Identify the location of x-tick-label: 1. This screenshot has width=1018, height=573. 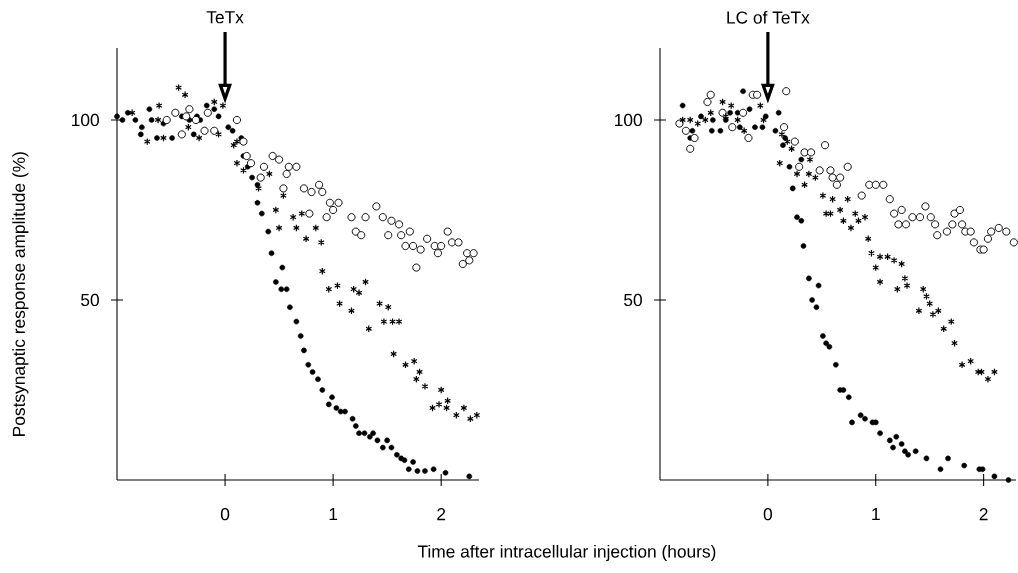
(876, 514).